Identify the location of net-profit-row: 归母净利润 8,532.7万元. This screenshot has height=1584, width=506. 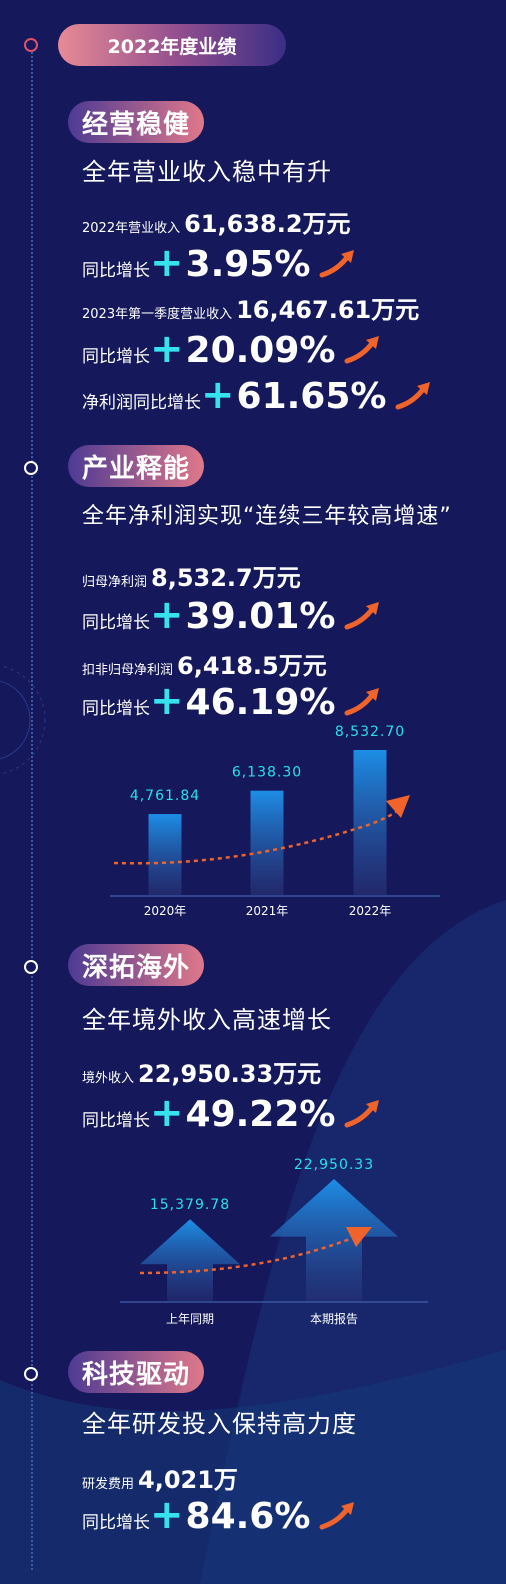
(191, 575).